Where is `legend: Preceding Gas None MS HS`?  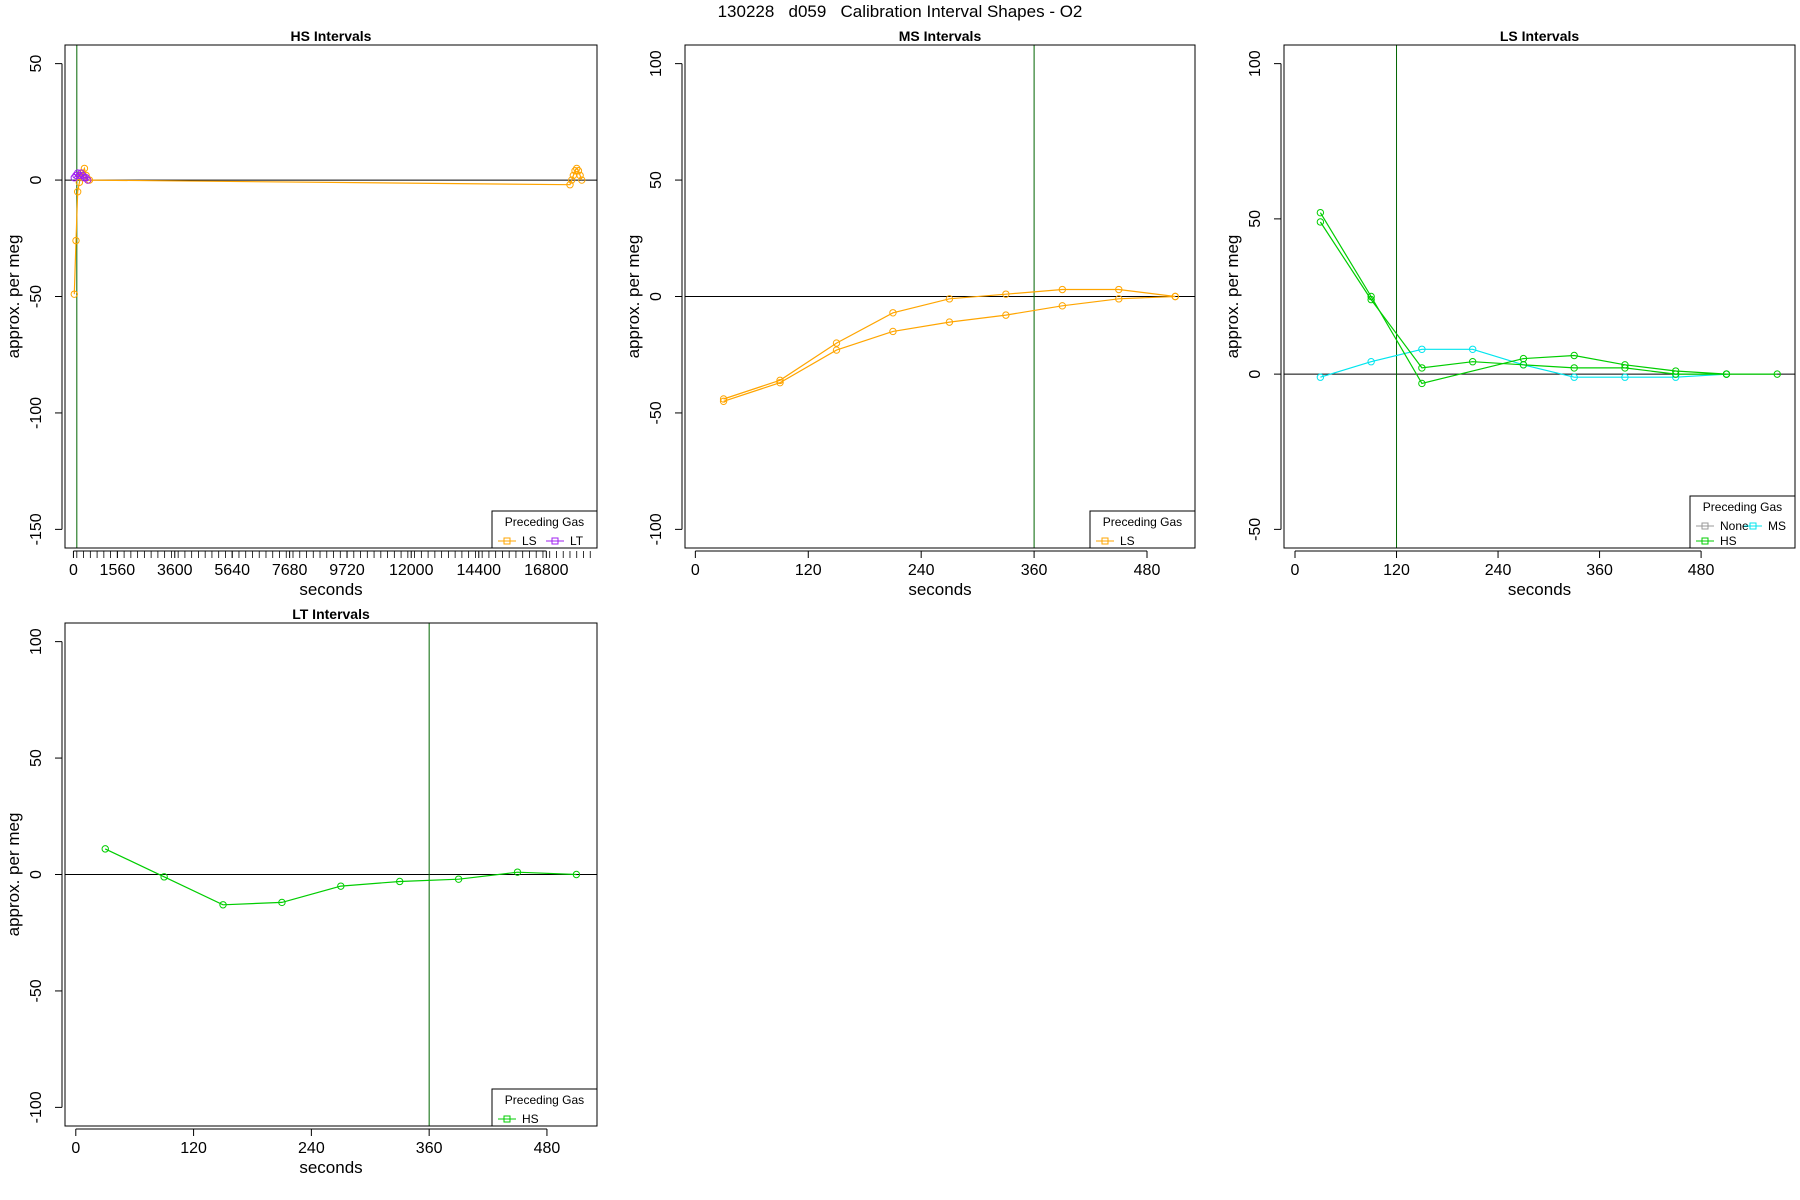 legend: Preceding Gas None MS HS is located at coordinates (1742, 522).